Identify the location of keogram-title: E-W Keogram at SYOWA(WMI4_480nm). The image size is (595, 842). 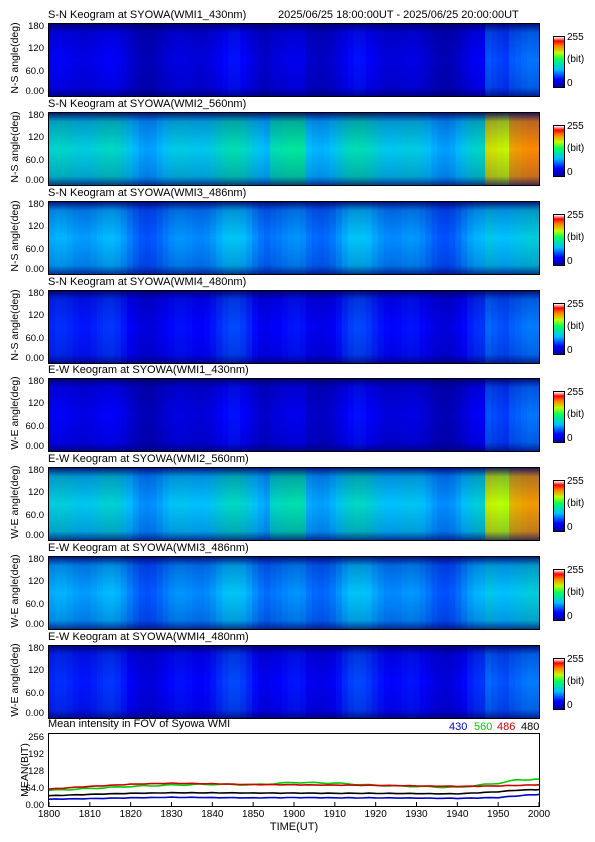
(148, 637).